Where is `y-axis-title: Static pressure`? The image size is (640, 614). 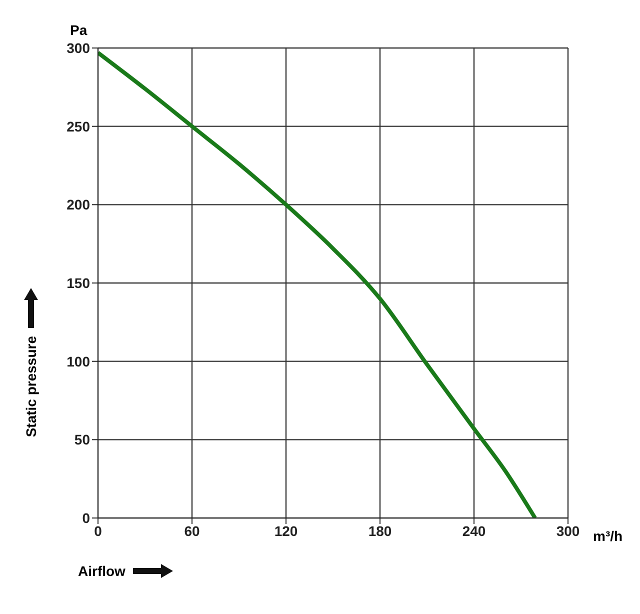
y-axis-title: Static pressure is located at coordinates (31, 387).